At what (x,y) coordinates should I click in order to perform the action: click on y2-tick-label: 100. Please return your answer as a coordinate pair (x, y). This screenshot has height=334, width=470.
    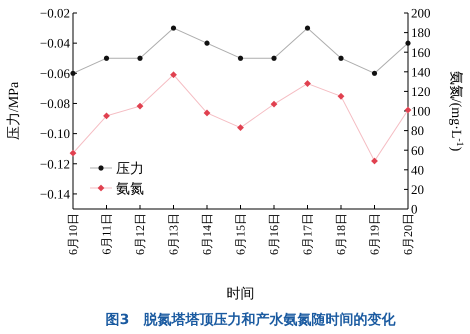
    Looking at the image, I should click on (420, 111).